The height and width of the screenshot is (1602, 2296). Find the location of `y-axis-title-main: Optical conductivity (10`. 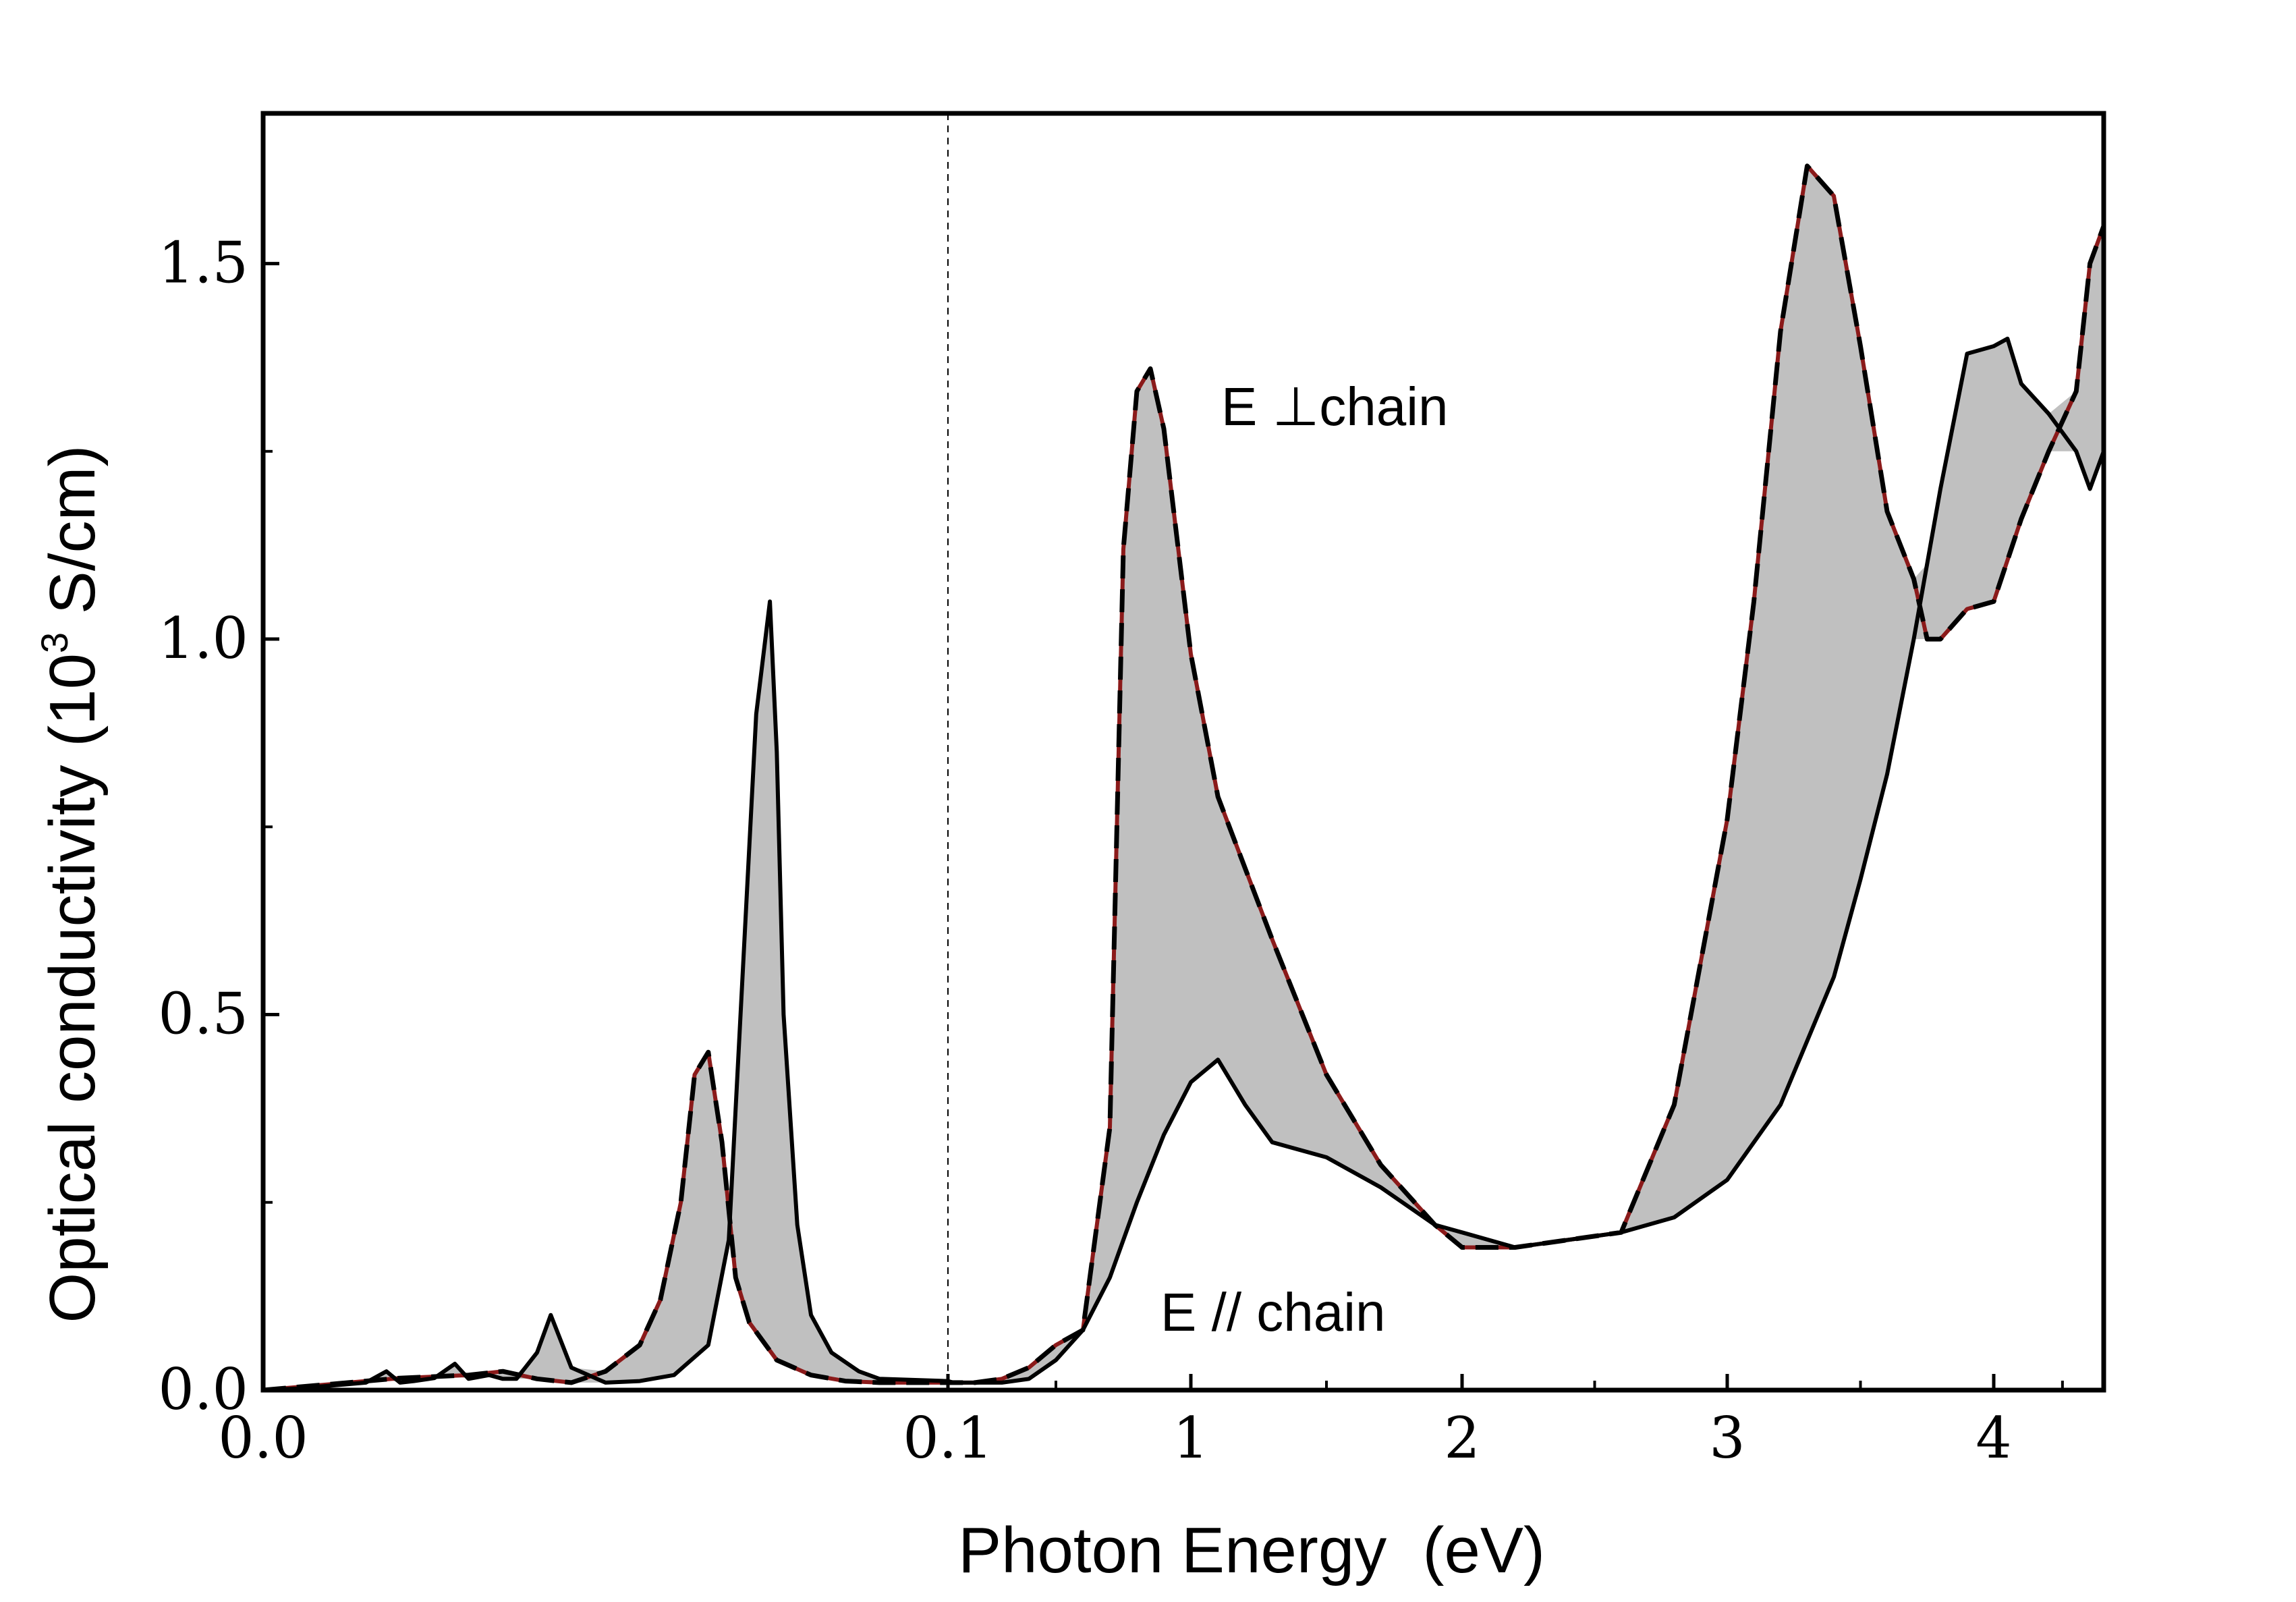

y-axis-title-main: Optical conductivity (10 is located at coordinates (72, 988).